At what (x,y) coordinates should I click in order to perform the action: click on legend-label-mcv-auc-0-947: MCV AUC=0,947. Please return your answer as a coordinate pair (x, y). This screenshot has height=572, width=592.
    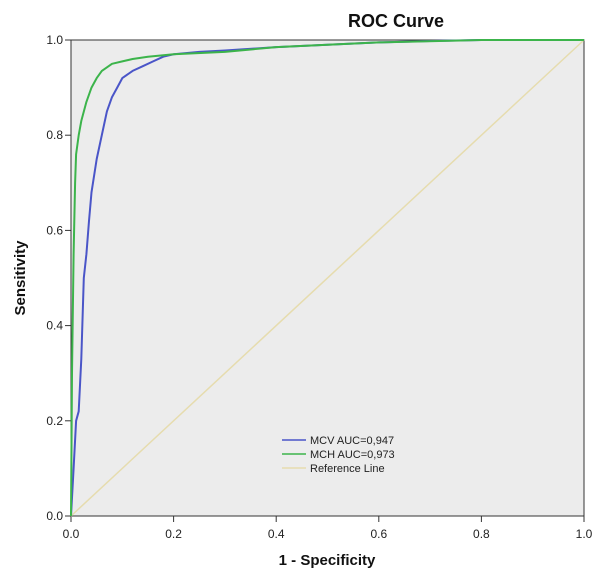
    Looking at the image, I should click on (352, 441).